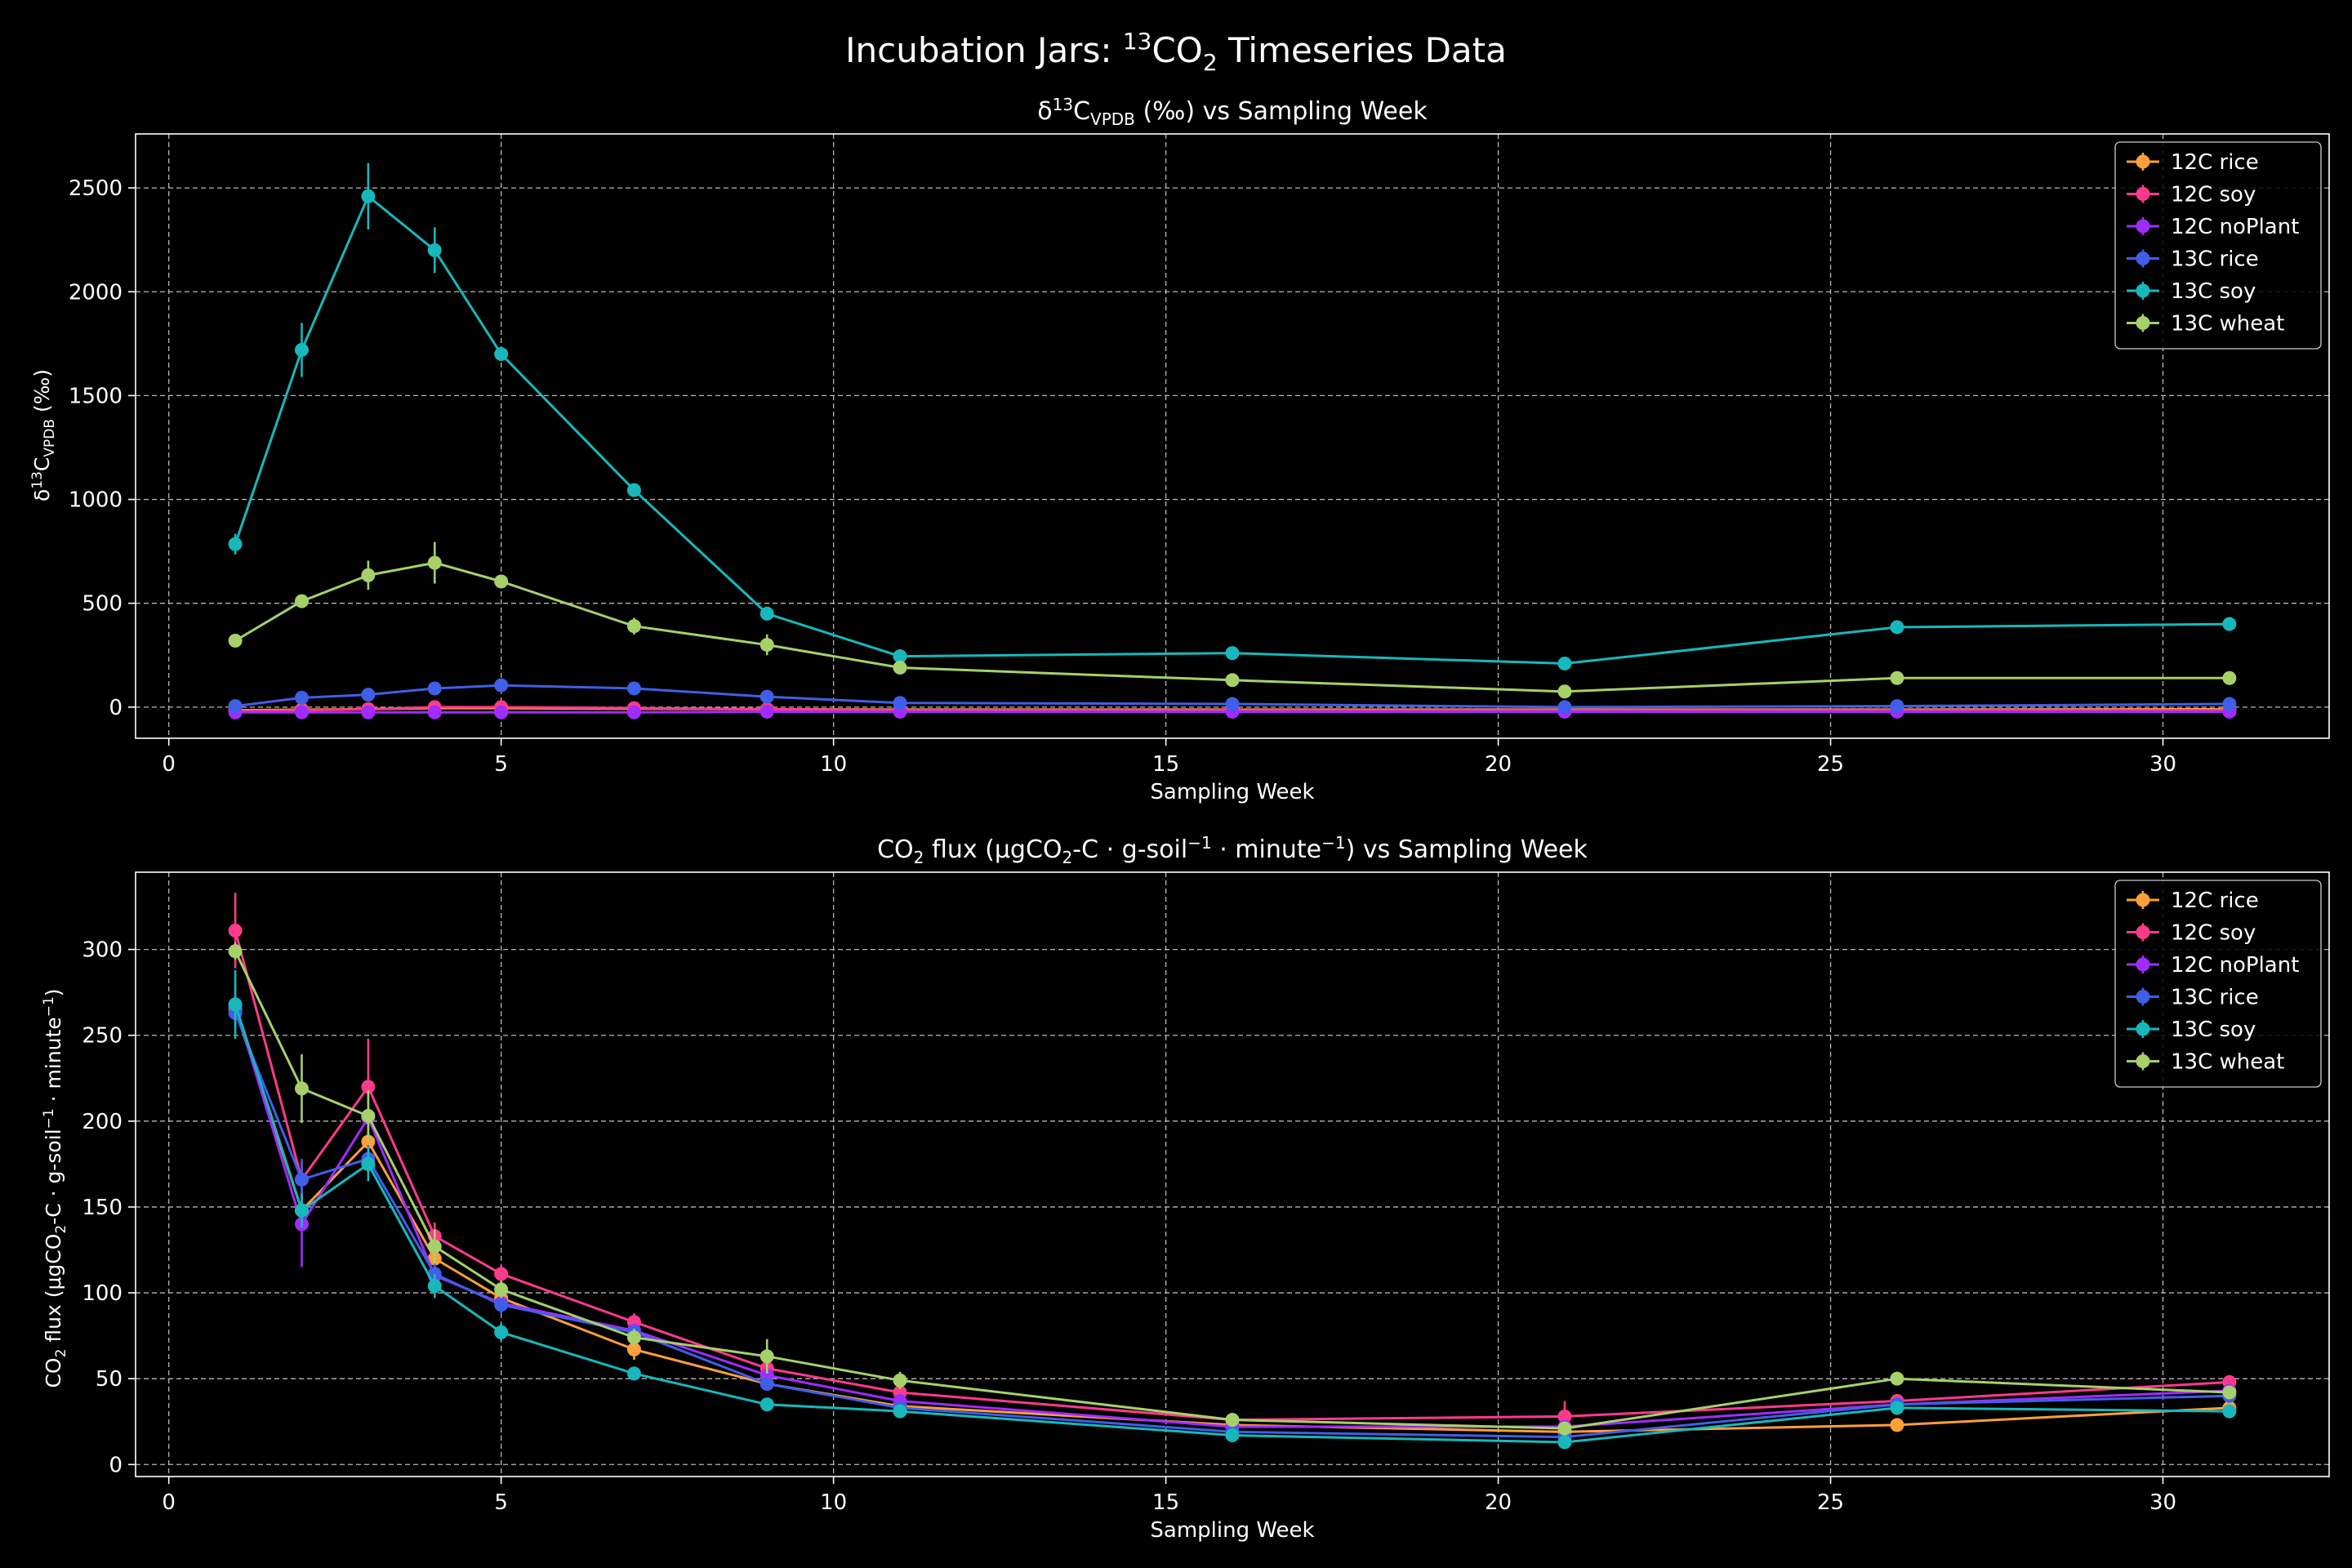  Describe the element at coordinates (1232, 1530) in the screenshot. I see `co2-flux-x-axis-label: Sampling Week` at that location.